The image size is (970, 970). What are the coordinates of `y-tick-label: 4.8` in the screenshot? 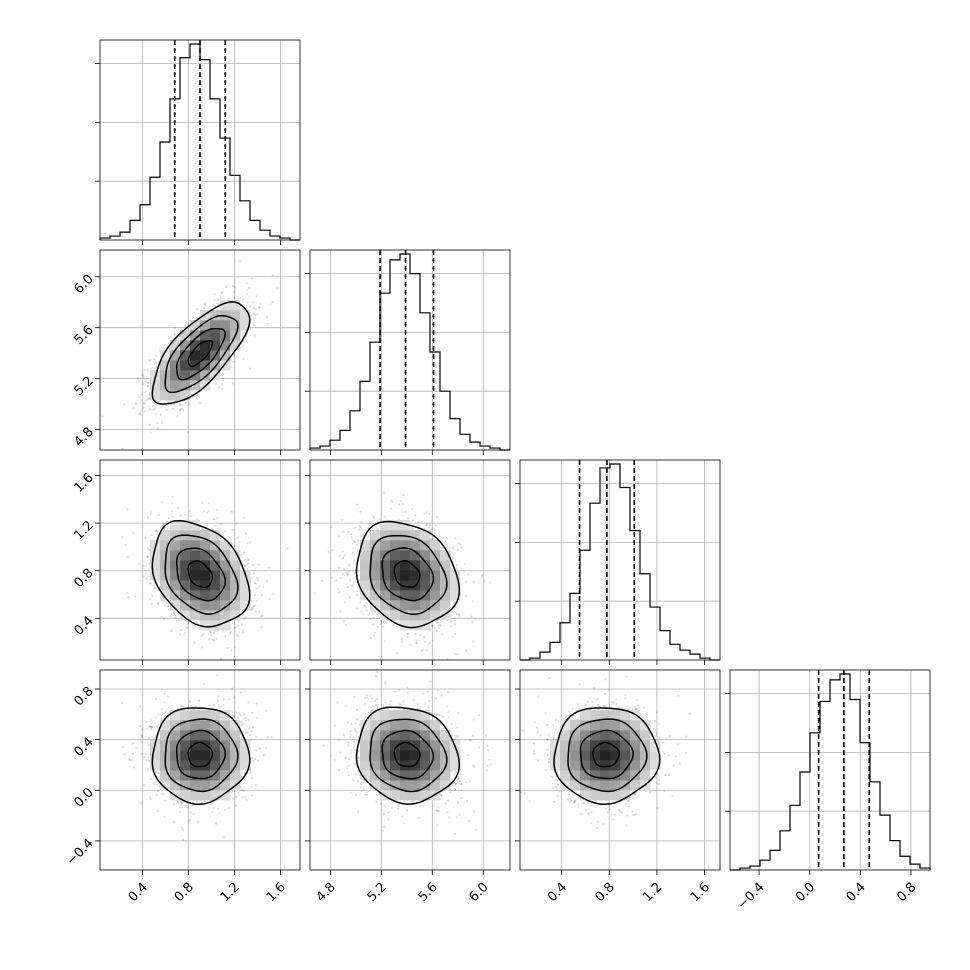 It's located at (83, 437).